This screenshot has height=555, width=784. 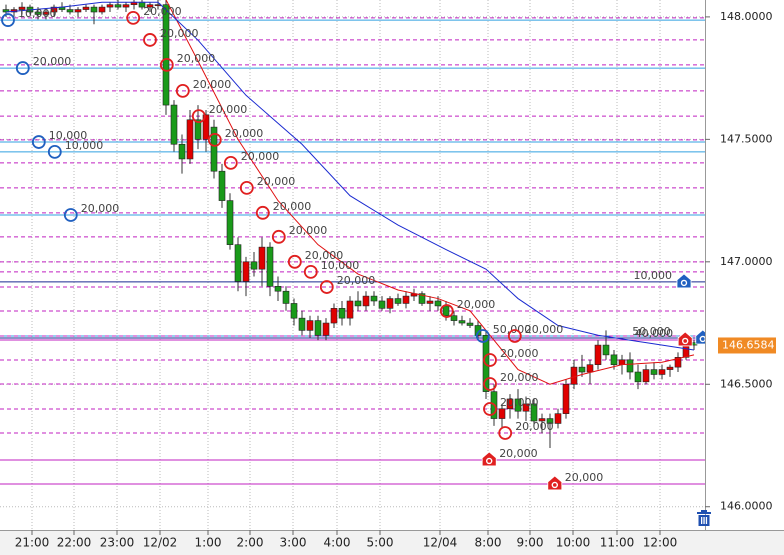 I want to click on pending-label: 40,000, so click(x=654, y=333).